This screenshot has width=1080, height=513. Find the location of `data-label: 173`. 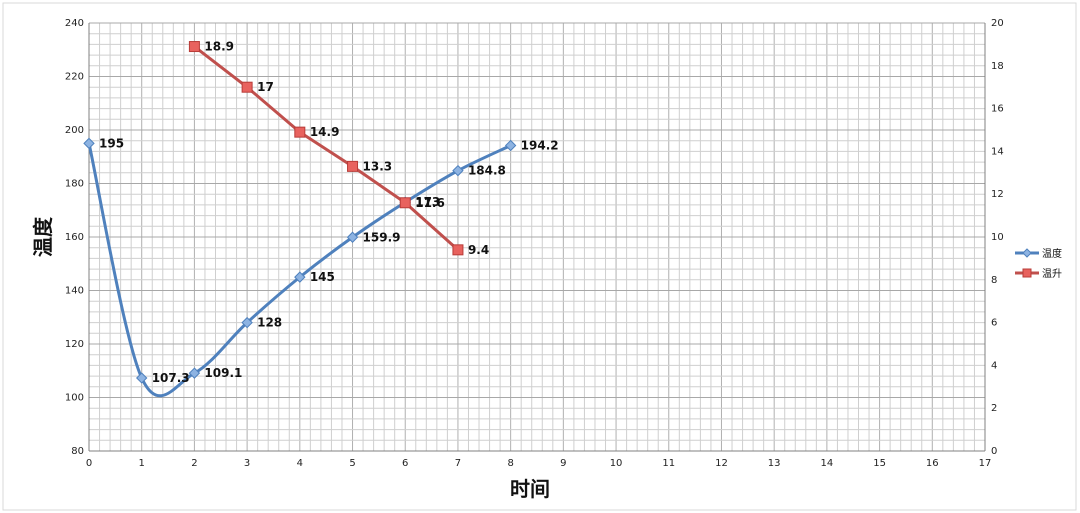

data-label: 173 is located at coordinates (427, 202).